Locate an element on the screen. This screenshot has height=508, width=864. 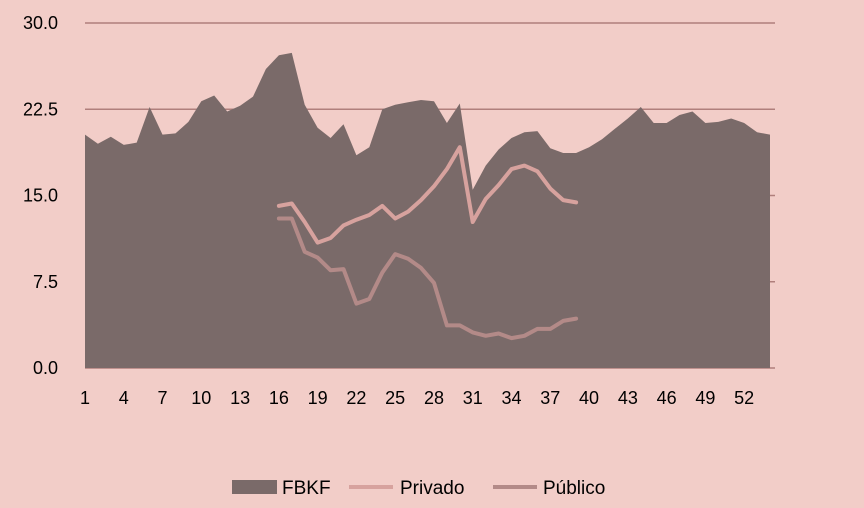
x-tick-label: 52 is located at coordinates (744, 398).